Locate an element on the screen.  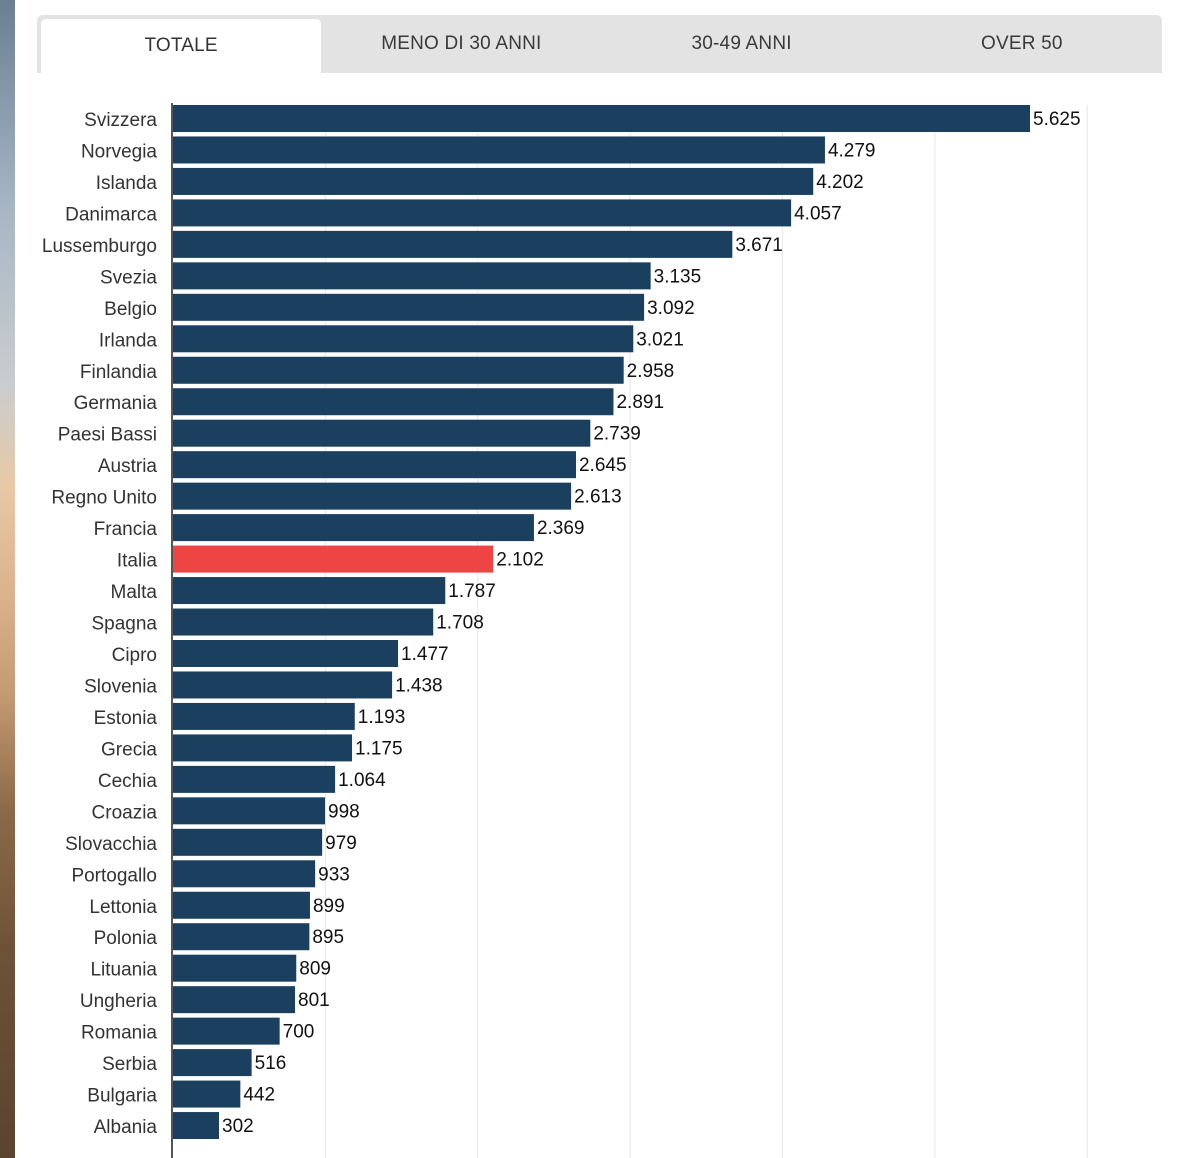
value-label: 1.193 is located at coordinates (382, 717).